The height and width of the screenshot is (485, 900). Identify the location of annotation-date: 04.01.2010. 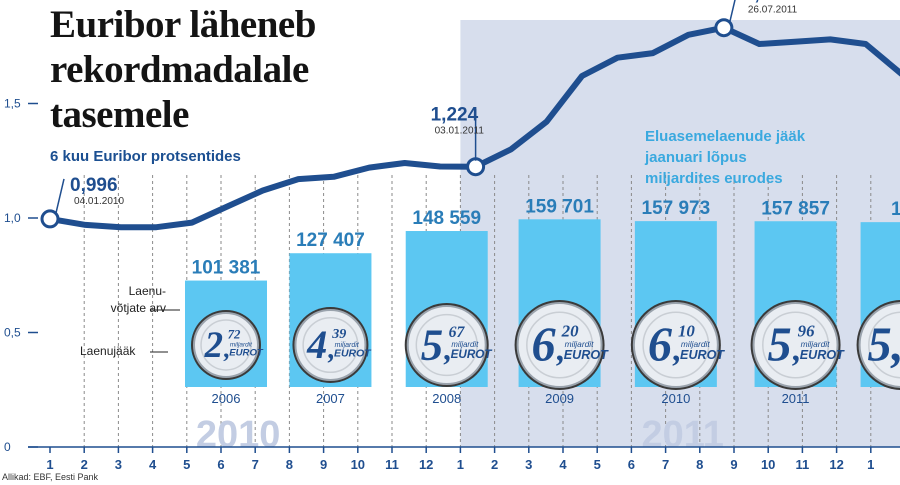
(99, 201).